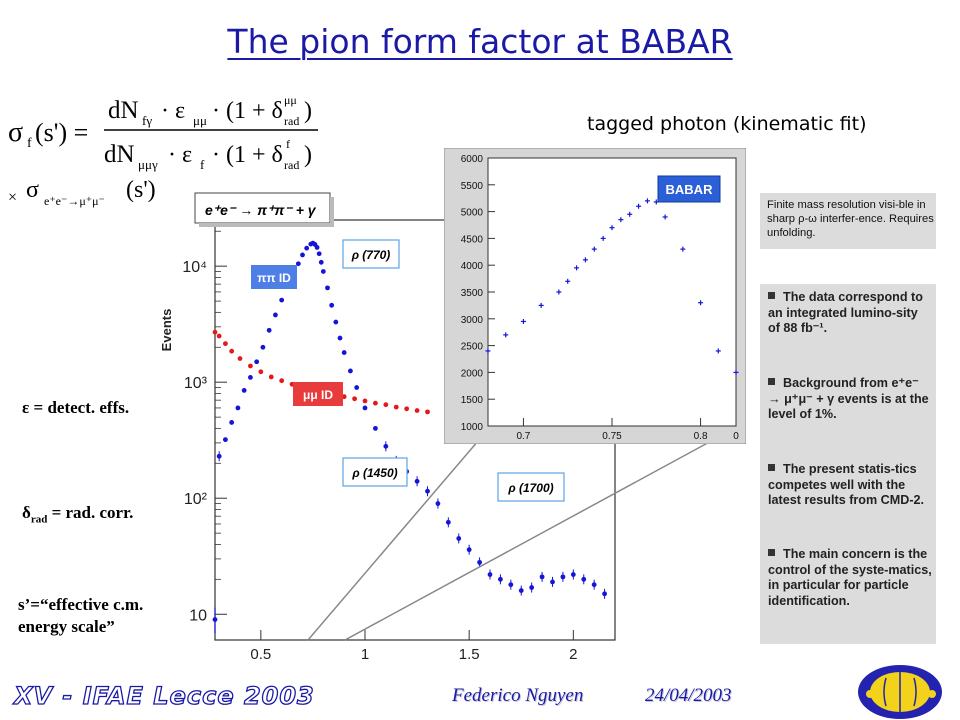 The image size is (960, 720). What do you see at coordinates (472, 293) in the screenshot?
I see `inset-y-tick-label: 3500` at bounding box center [472, 293].